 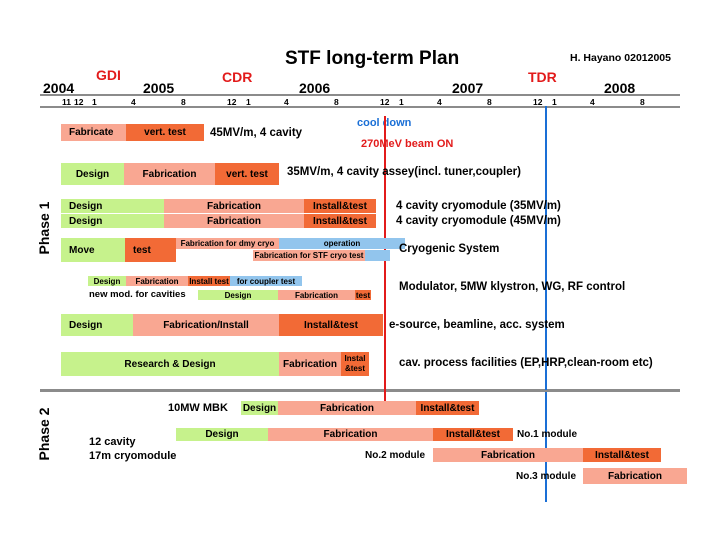 What do you see at coordinates (44, 228) in the screenshot?
I see `phase-1-label: Phase 1` at bounding box center [44, 228].